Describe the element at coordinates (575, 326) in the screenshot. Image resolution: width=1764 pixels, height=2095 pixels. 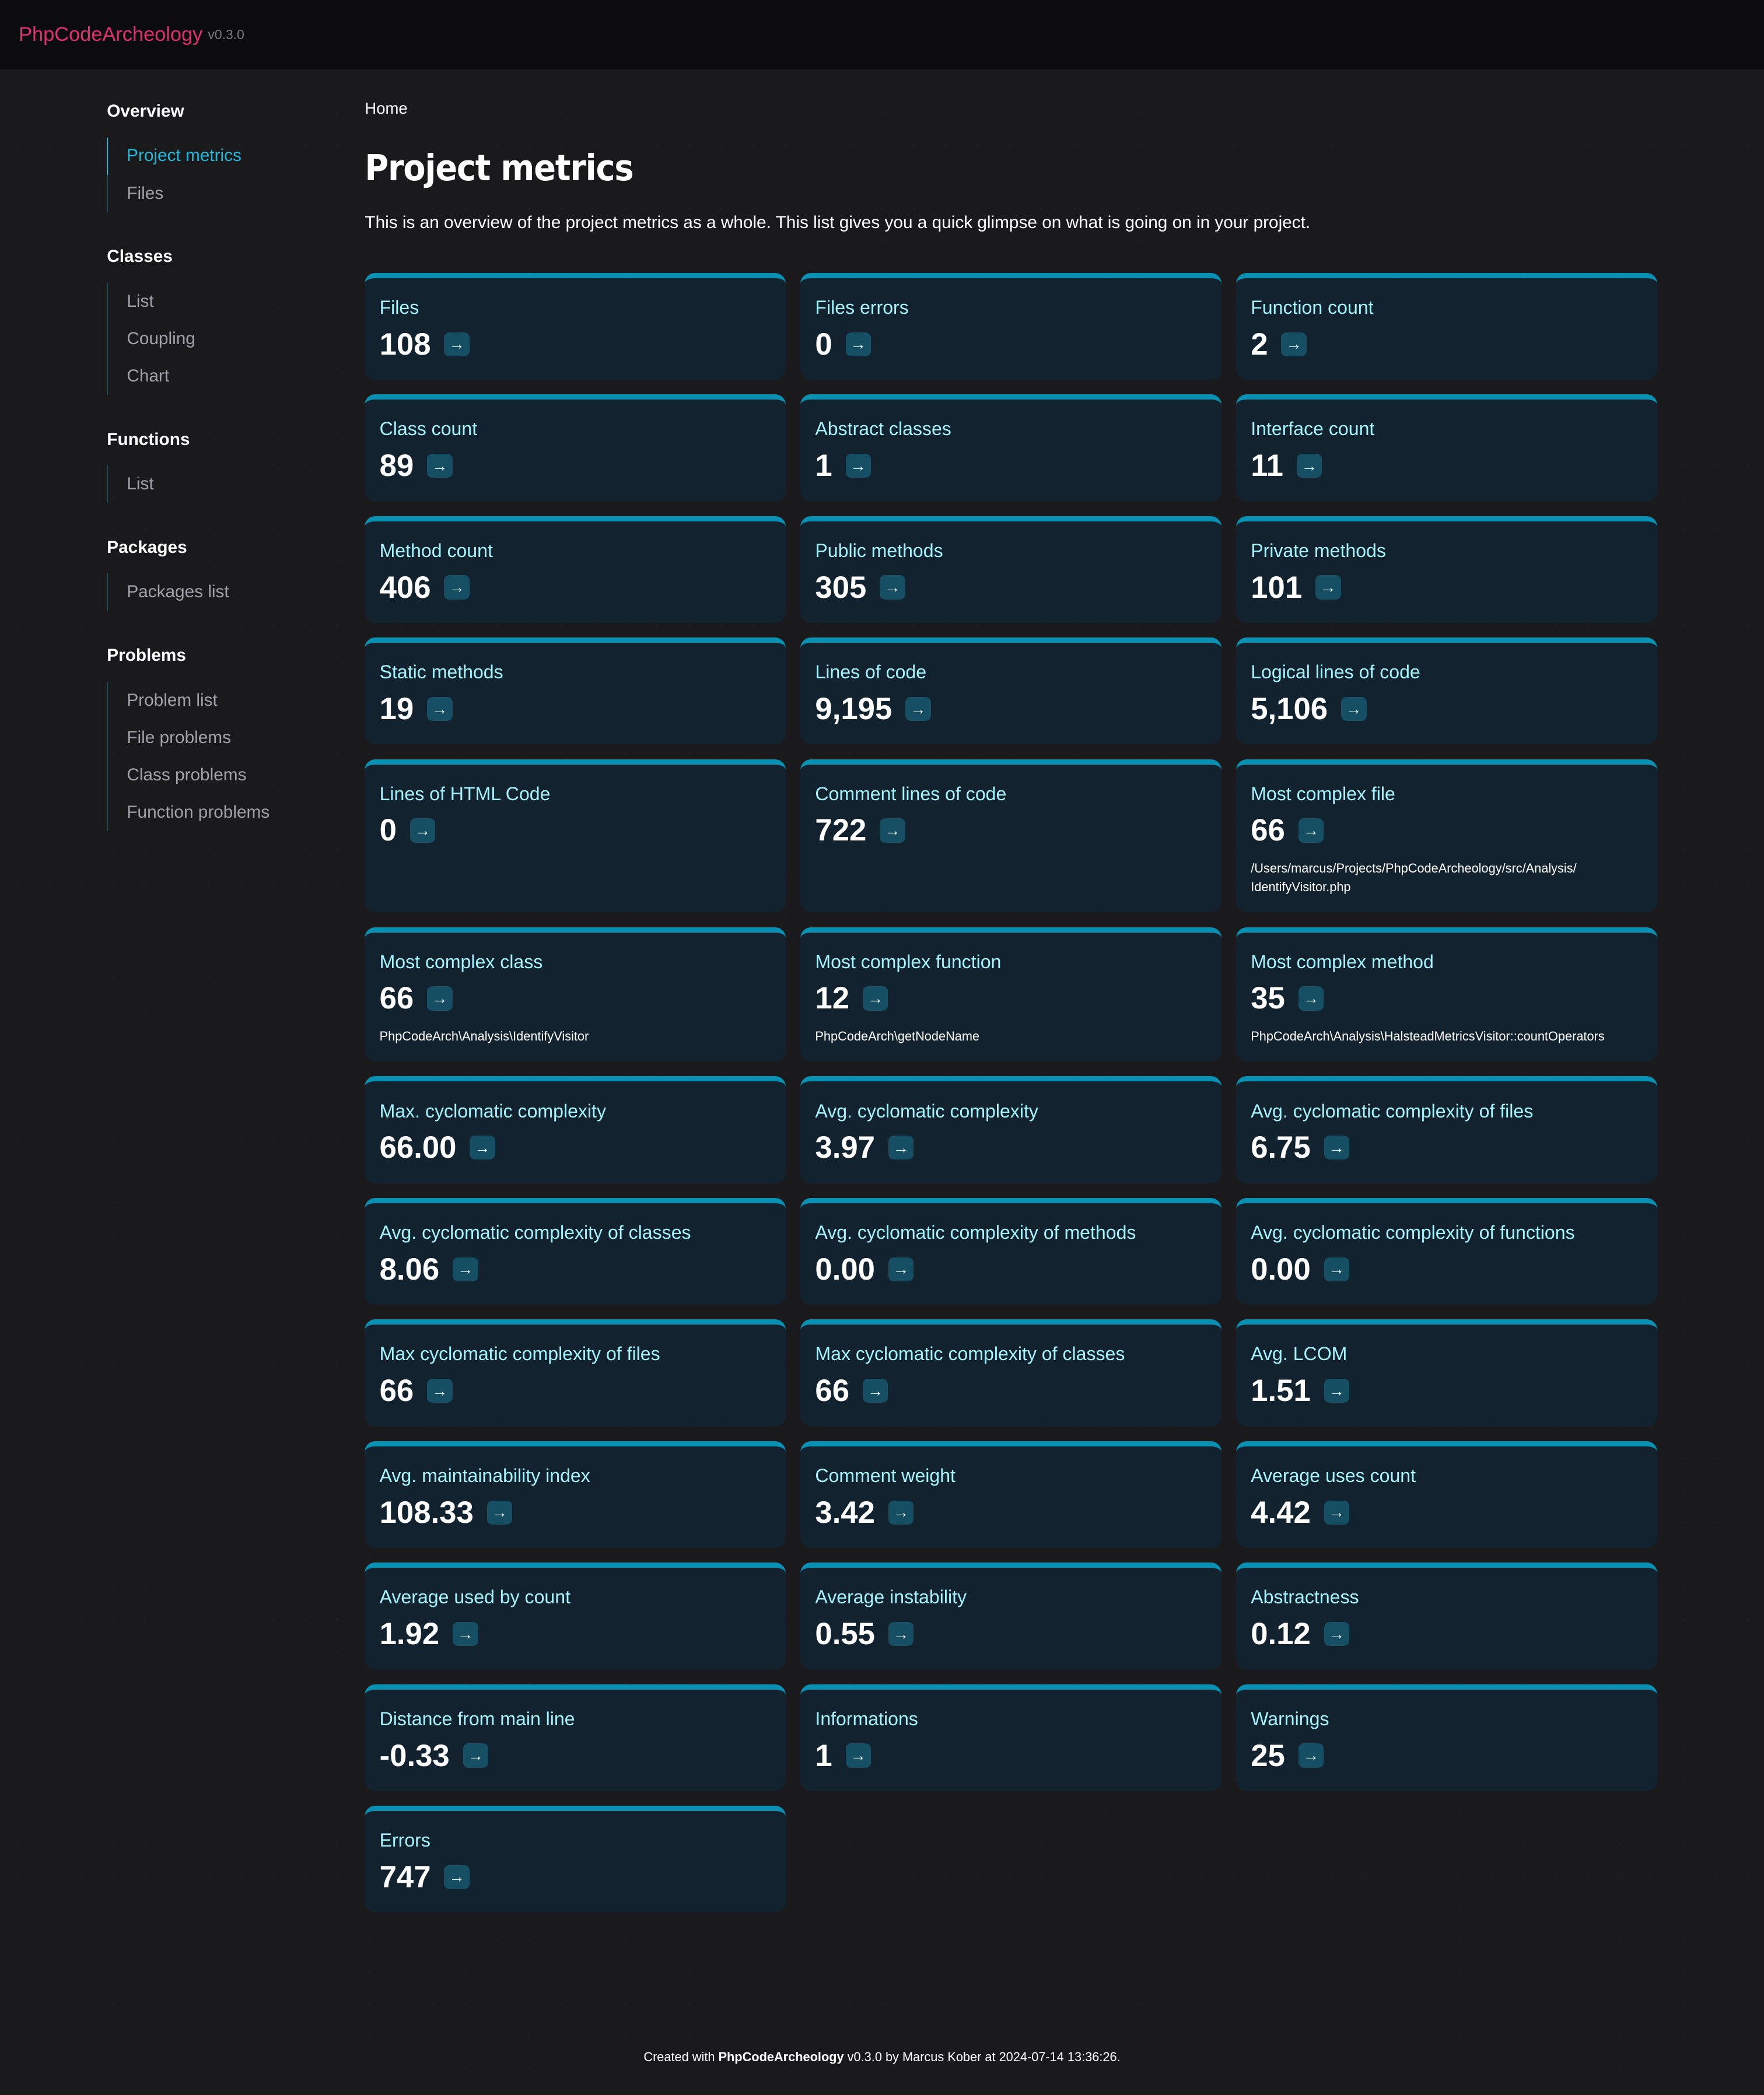
I see `metric-card: Files 108 →` at that location.